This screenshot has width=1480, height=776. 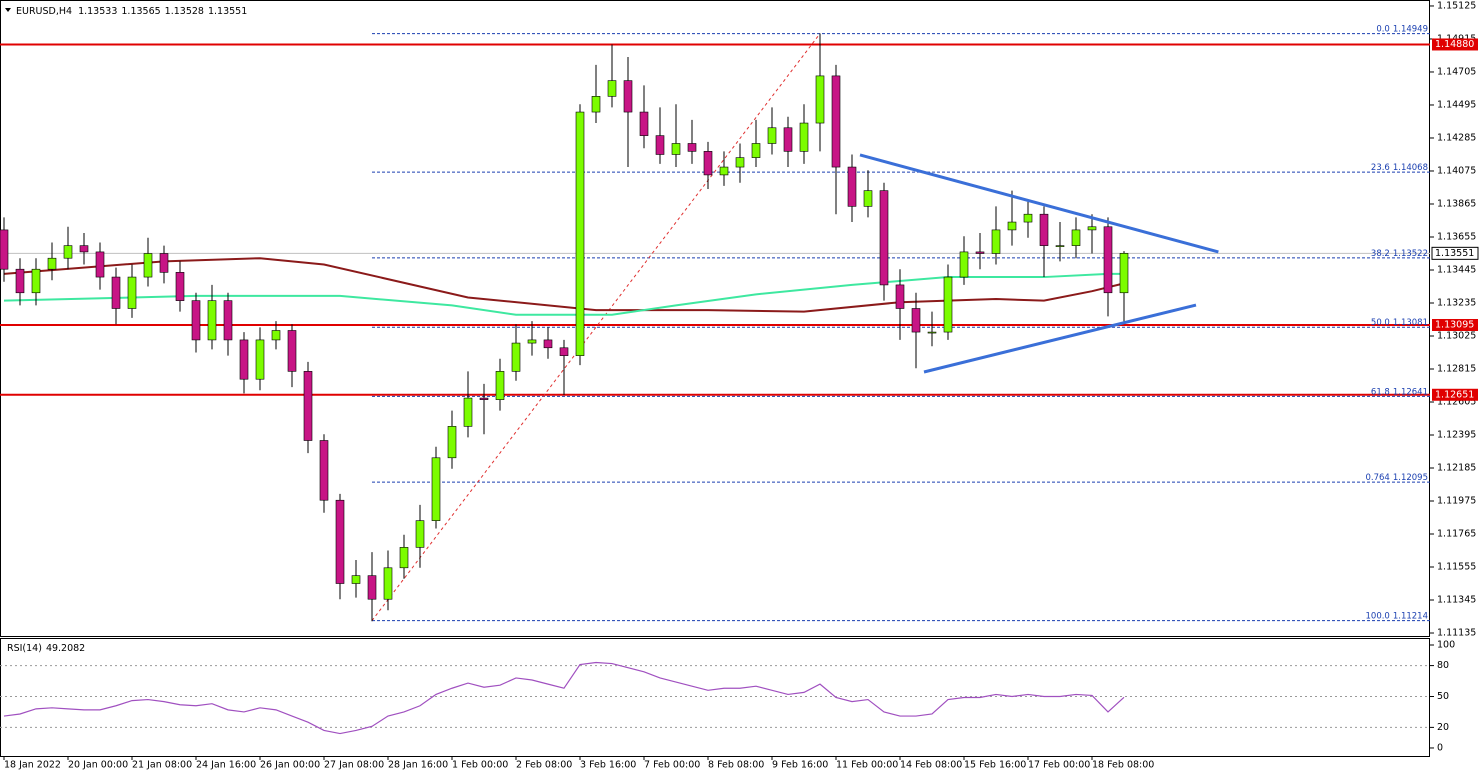 I want to click on fib-level-price: 1.12095, so click(x=1410, y=478).